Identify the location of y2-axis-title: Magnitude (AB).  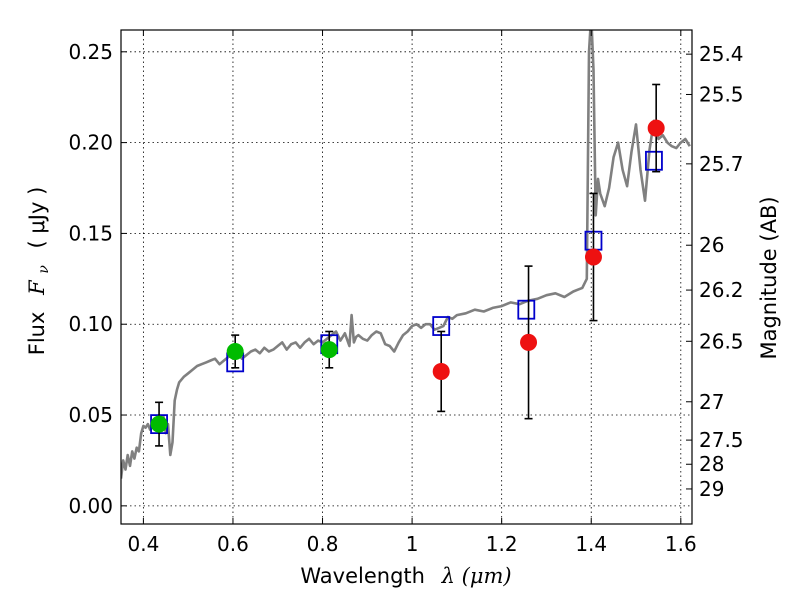
(769, 277).